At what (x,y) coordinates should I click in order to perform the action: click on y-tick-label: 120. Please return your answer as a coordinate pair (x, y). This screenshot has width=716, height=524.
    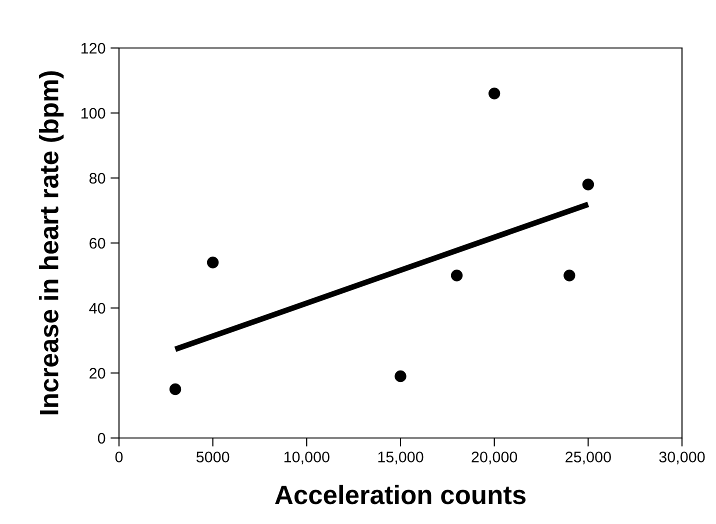
    Looking at the image, I should click on (93, 48).